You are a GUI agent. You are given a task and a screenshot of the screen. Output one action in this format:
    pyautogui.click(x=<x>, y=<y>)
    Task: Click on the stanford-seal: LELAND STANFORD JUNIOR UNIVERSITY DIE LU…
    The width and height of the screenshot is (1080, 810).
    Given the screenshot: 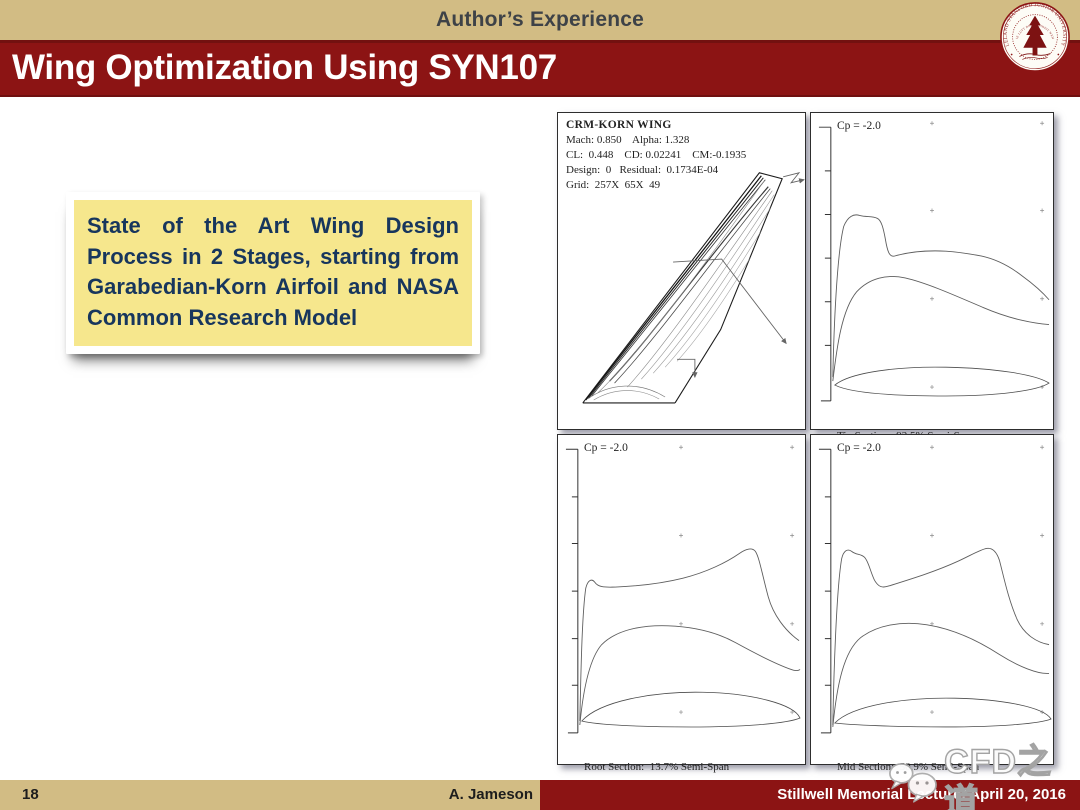 What is the action you would take?
    pyautogui.click(x=1034, y=36)
    